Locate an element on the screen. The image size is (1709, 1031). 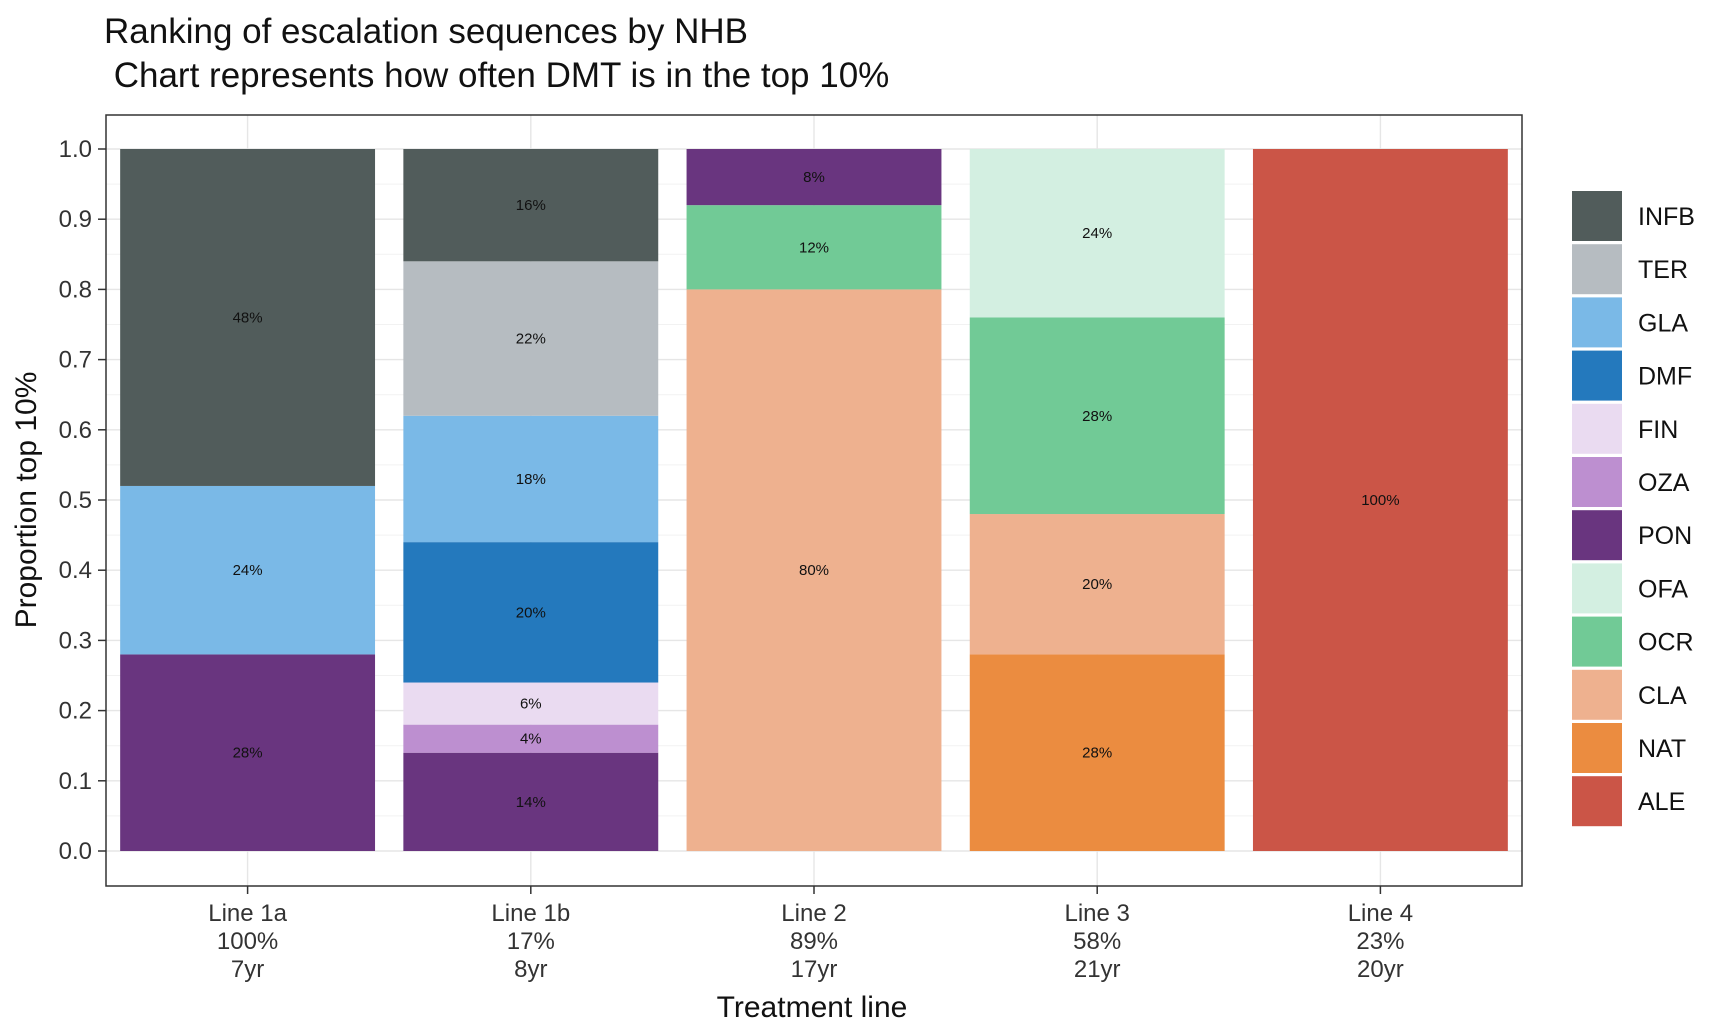
y-tick-label: 0.9 is located at coordinates (75, 219).